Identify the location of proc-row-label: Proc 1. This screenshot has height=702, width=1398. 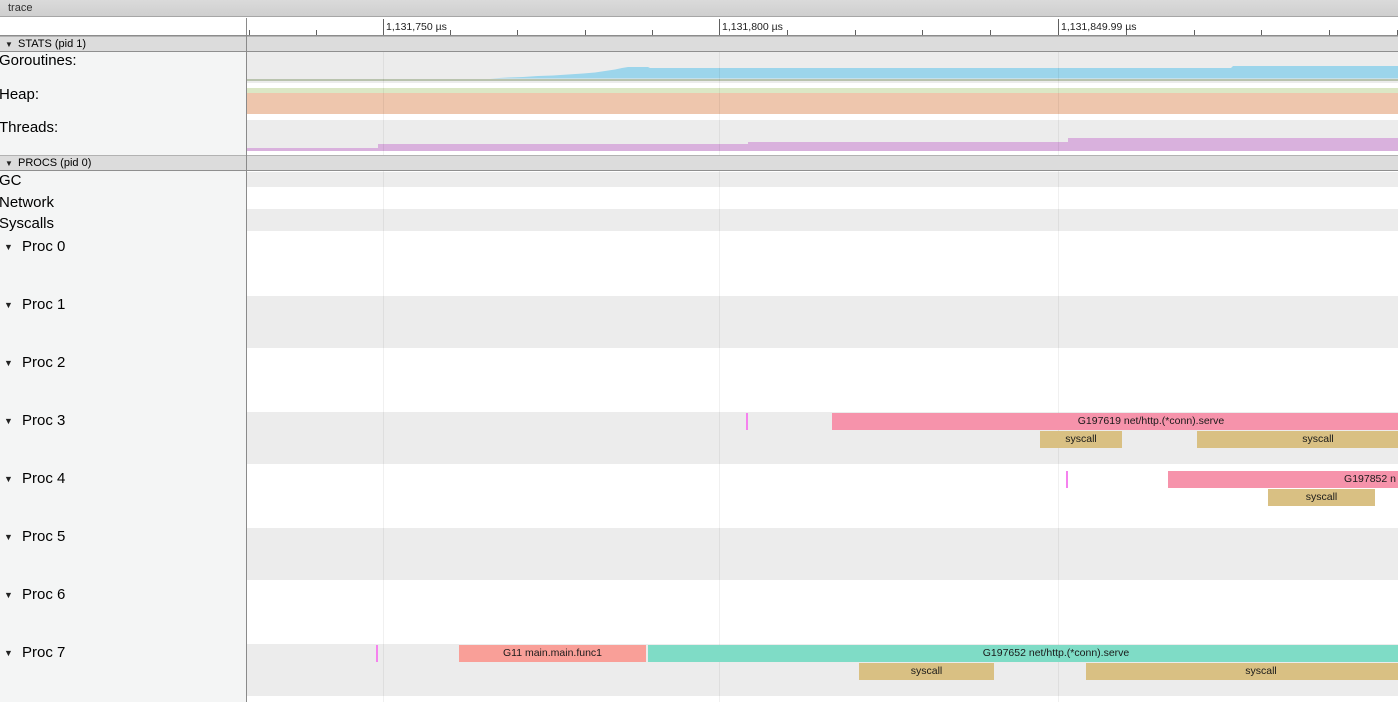
(44, 304).